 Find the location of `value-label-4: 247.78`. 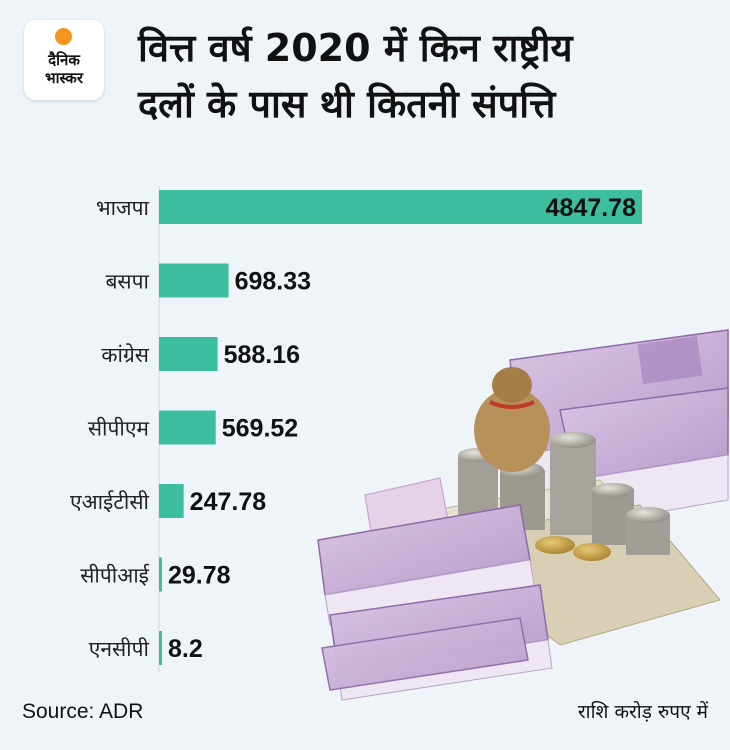

value-label-4: 247.78 is located at coordinates (228, 502).